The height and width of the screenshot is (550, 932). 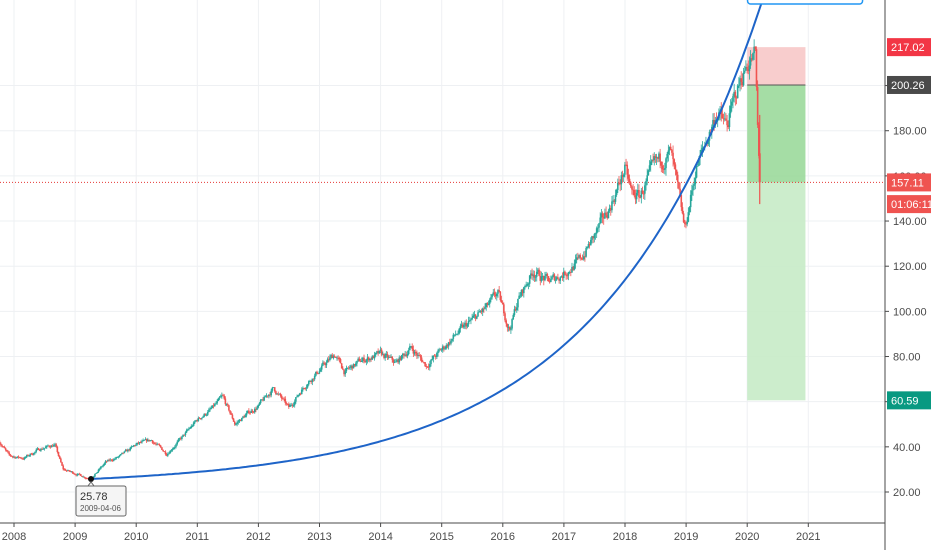 What do you see at coordinates (805, 2) in the screenshot?
I see `curve-end-label-box` at bounding box center [805, 2].